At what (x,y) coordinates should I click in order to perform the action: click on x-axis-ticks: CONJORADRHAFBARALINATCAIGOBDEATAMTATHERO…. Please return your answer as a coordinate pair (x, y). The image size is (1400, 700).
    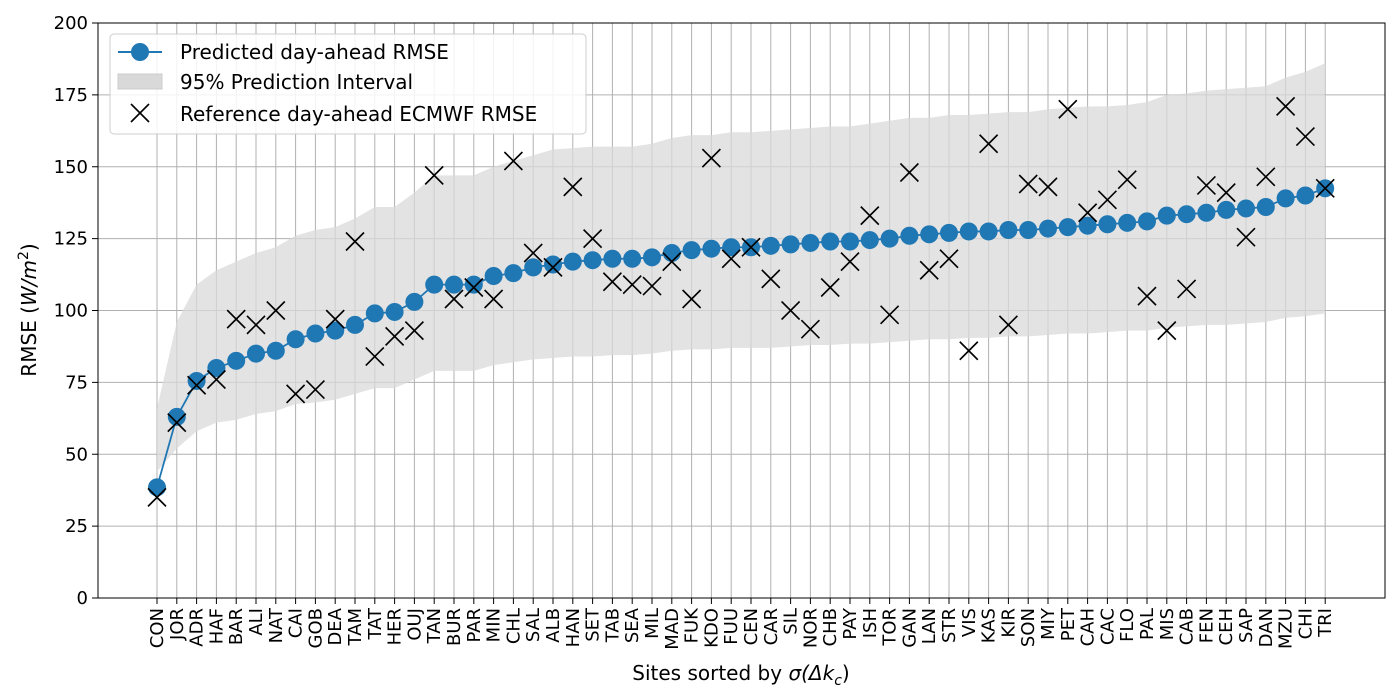
    Looking at the image, I should click on (741, 624).